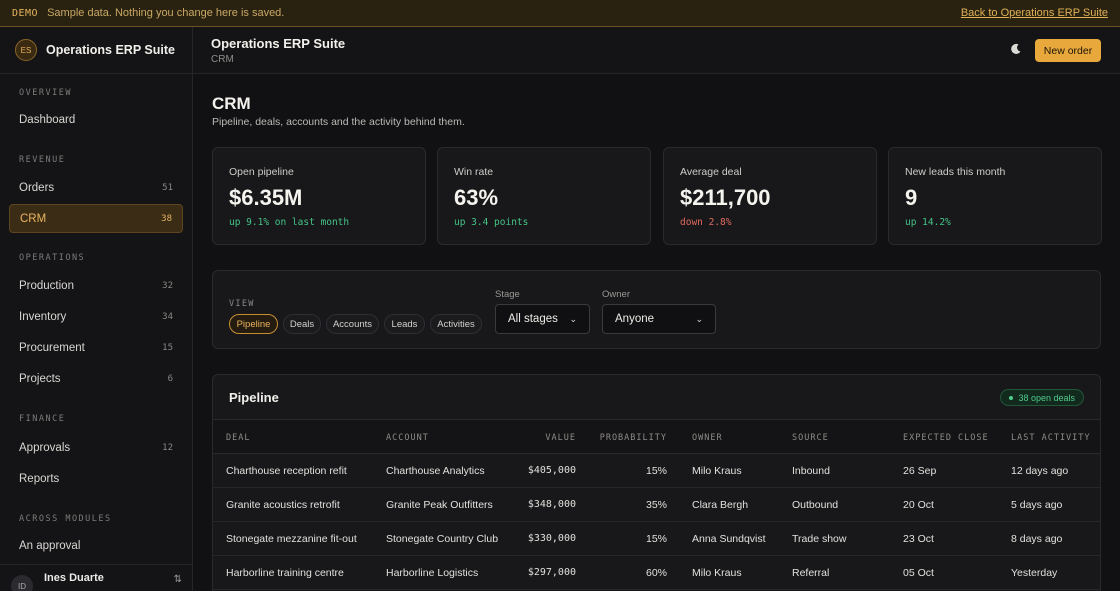 This screenshot has width=1120, height=591. I want to click on sidebar-item-label: CRM, so click(33, 218).